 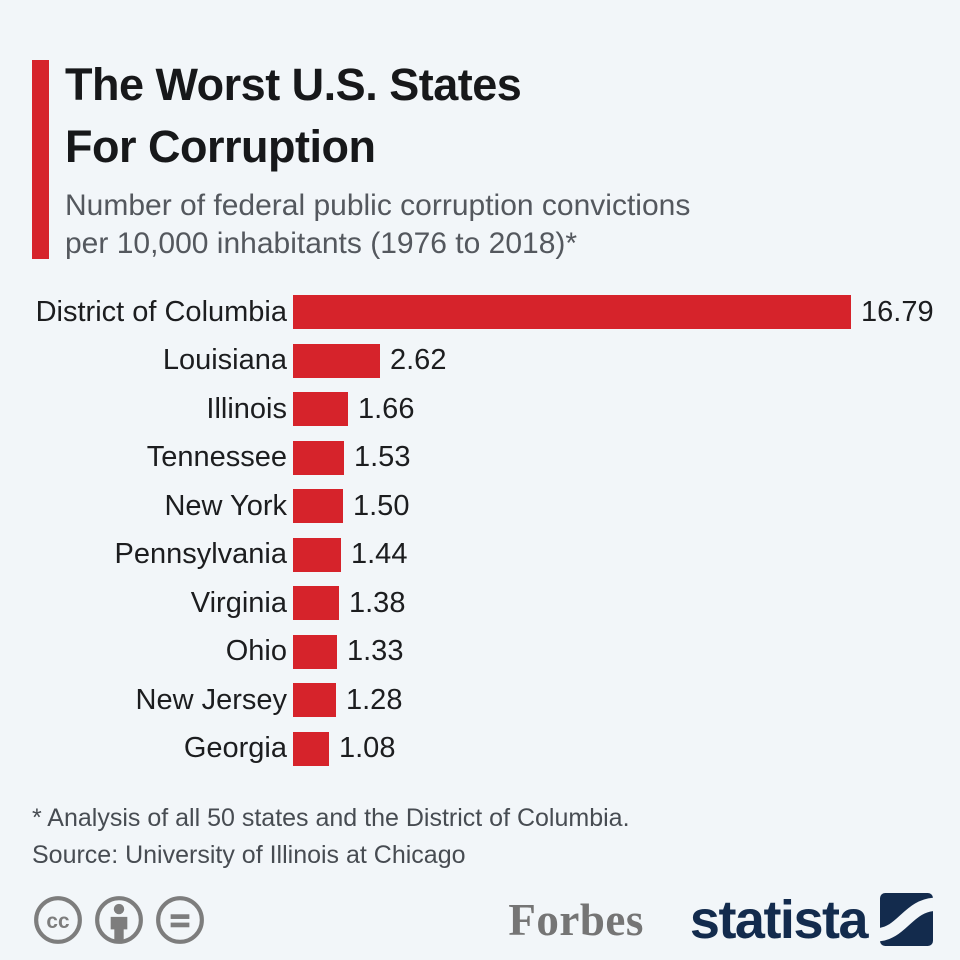 I want to click on license-icons: cc, so click(x=119, y=920).